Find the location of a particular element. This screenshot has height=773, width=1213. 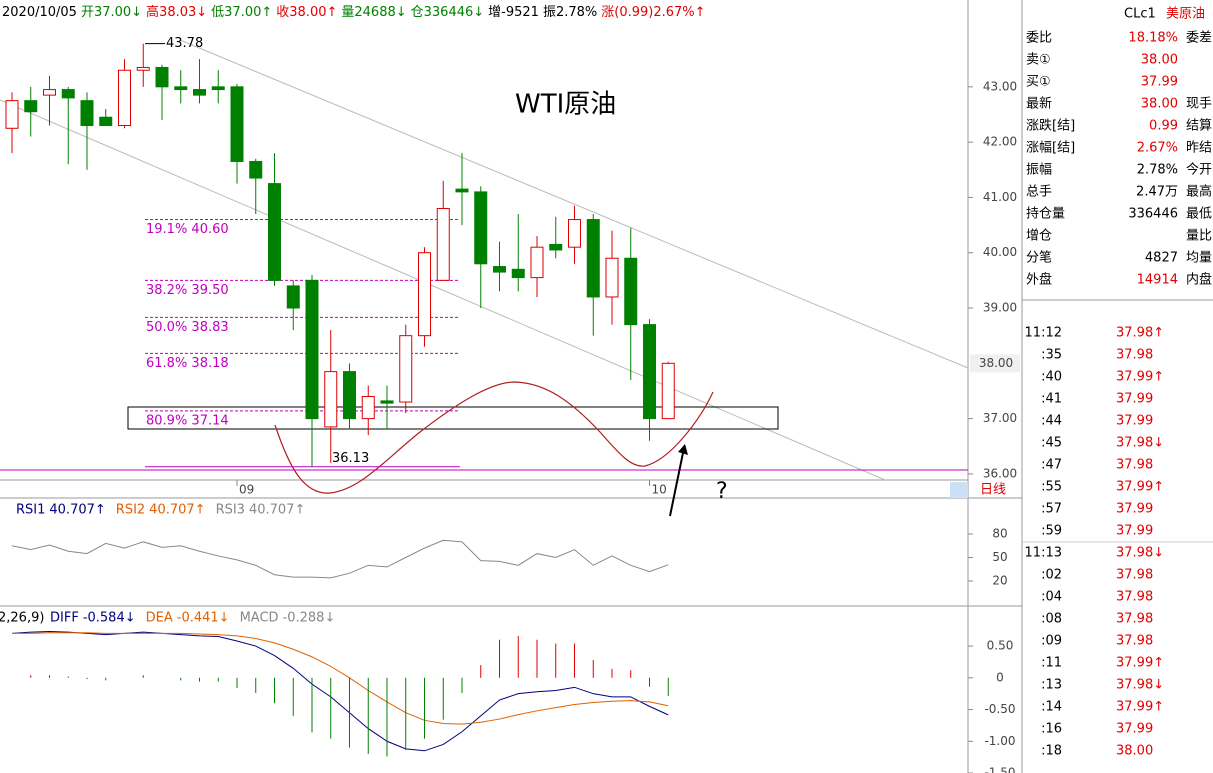

y-tick-label: 37.00 is located at coordinates (1000, 418).